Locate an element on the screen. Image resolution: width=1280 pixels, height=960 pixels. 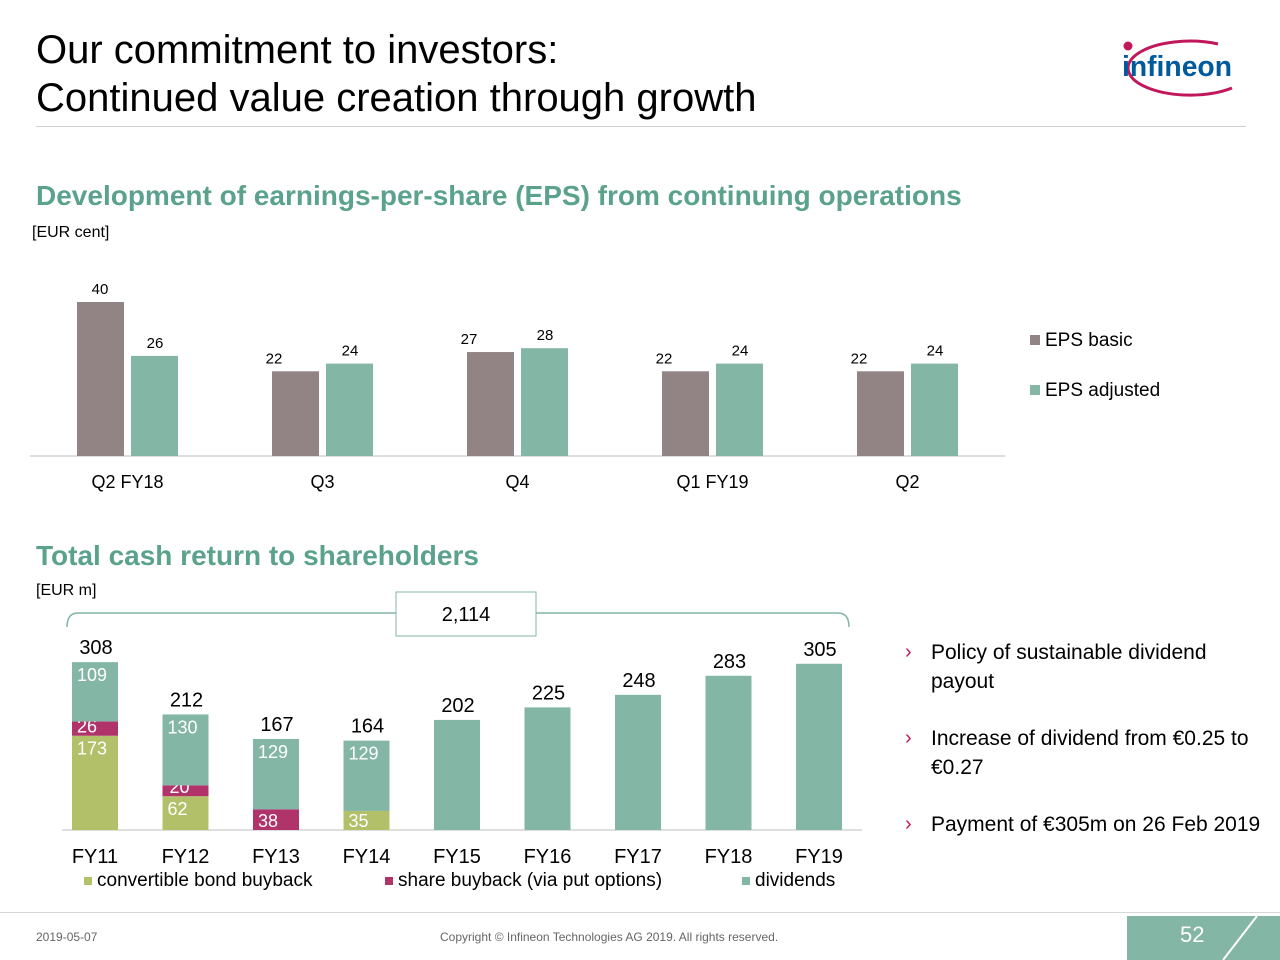
bullet-item: › Payment of €305m on 26 Feb 2019 is located at coordinates (1085, 824).